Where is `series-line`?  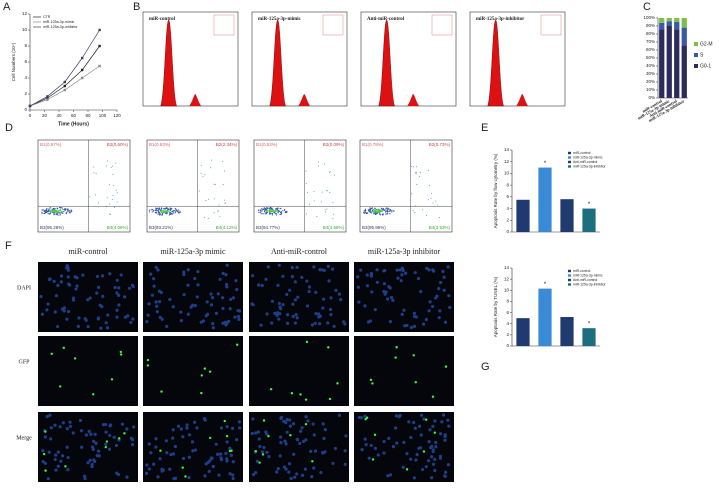
series-line is located at coordinates (64, 76).